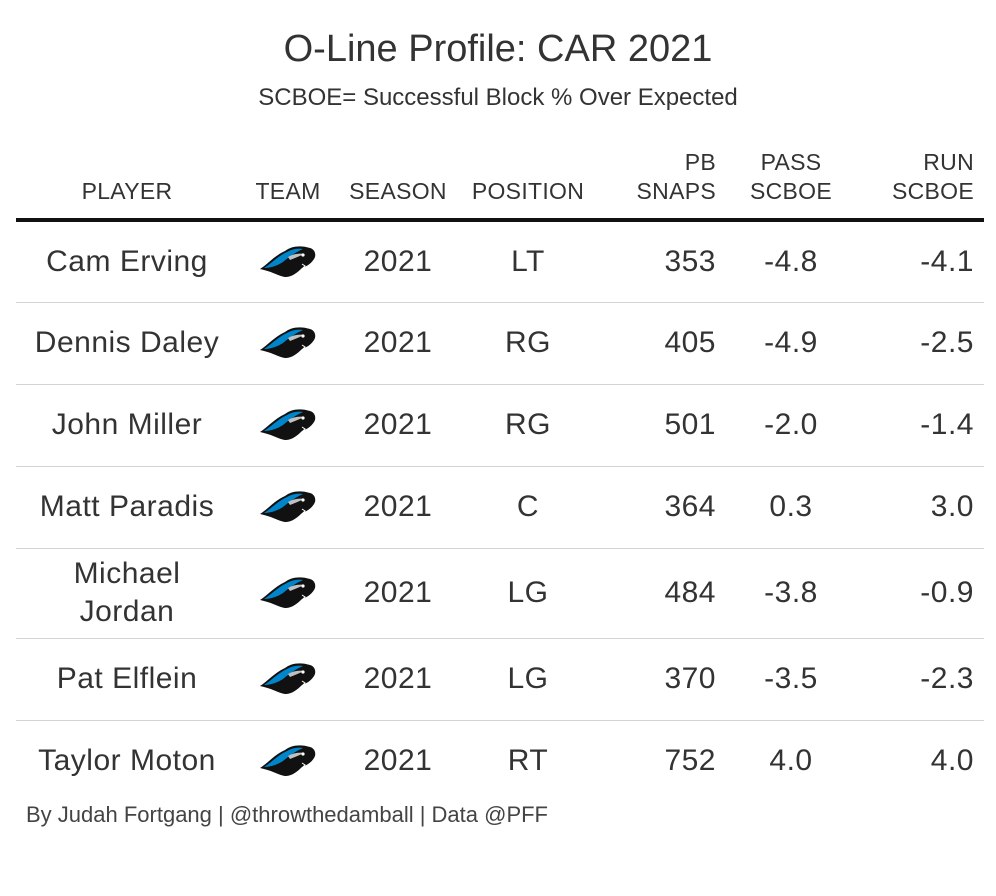 The width and height of the screenshot is (996, 896). I want to click on player-name: Pat Elflein, so click(127, 679).